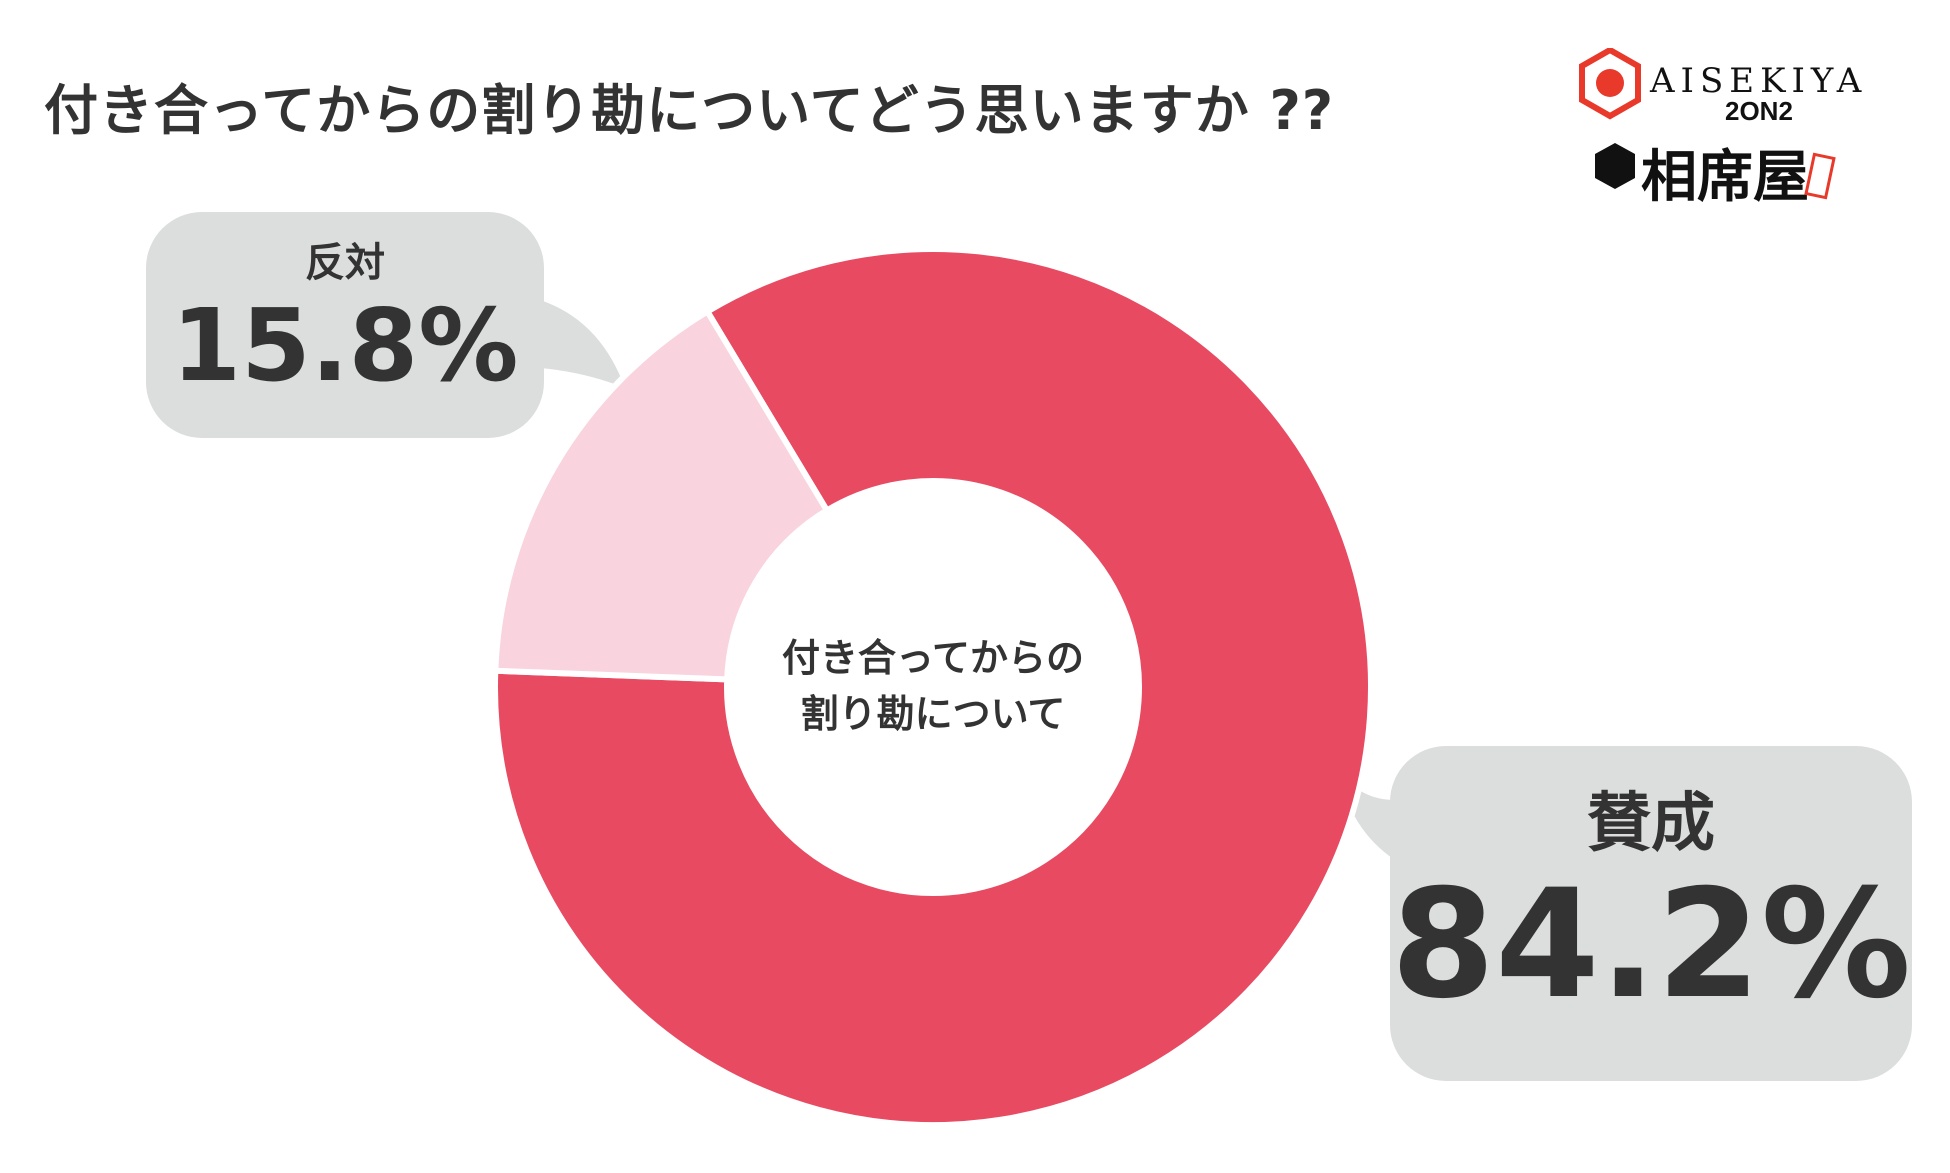 The image size is (1950, 1173). Describe the element at coordinates (1759, 111) in the screenshot. I see `logo-text-sub: 2ON2` at that location.